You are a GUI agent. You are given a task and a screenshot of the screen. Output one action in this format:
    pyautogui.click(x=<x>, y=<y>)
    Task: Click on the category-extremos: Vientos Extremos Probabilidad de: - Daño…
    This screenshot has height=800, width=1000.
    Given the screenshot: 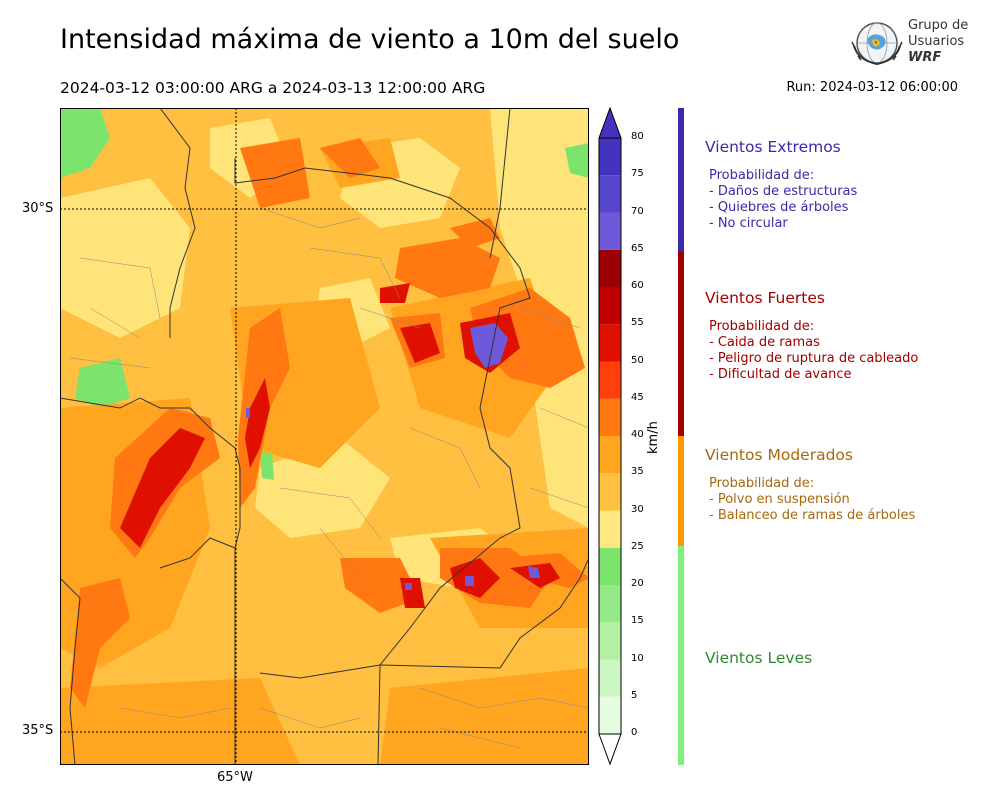 What is the action you would take?
    pyautogui.click(x=781, y=185)
    